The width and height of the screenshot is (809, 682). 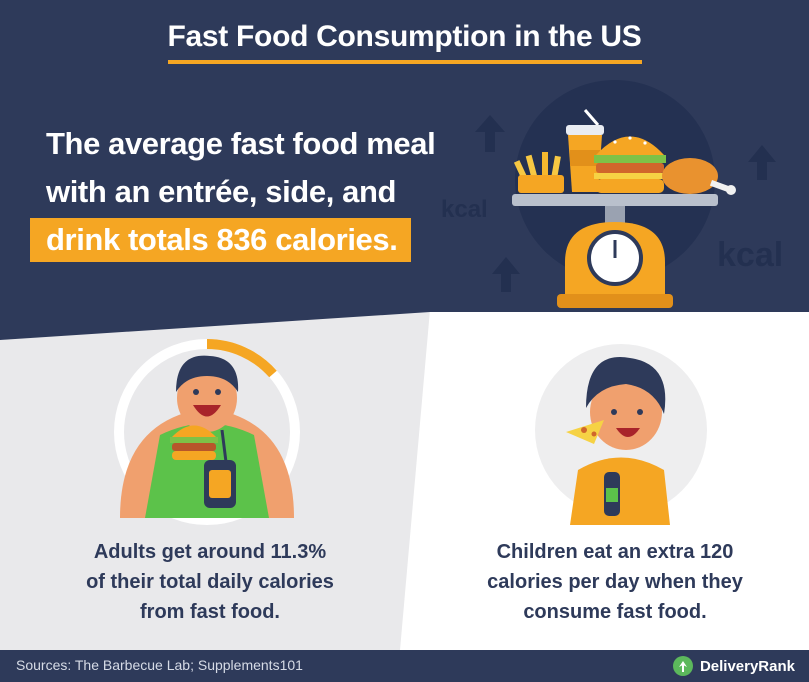 What do you see at coordinates (615, 216) in the screenshot?
I see `scale-neck` at bounding box center [615, 216].